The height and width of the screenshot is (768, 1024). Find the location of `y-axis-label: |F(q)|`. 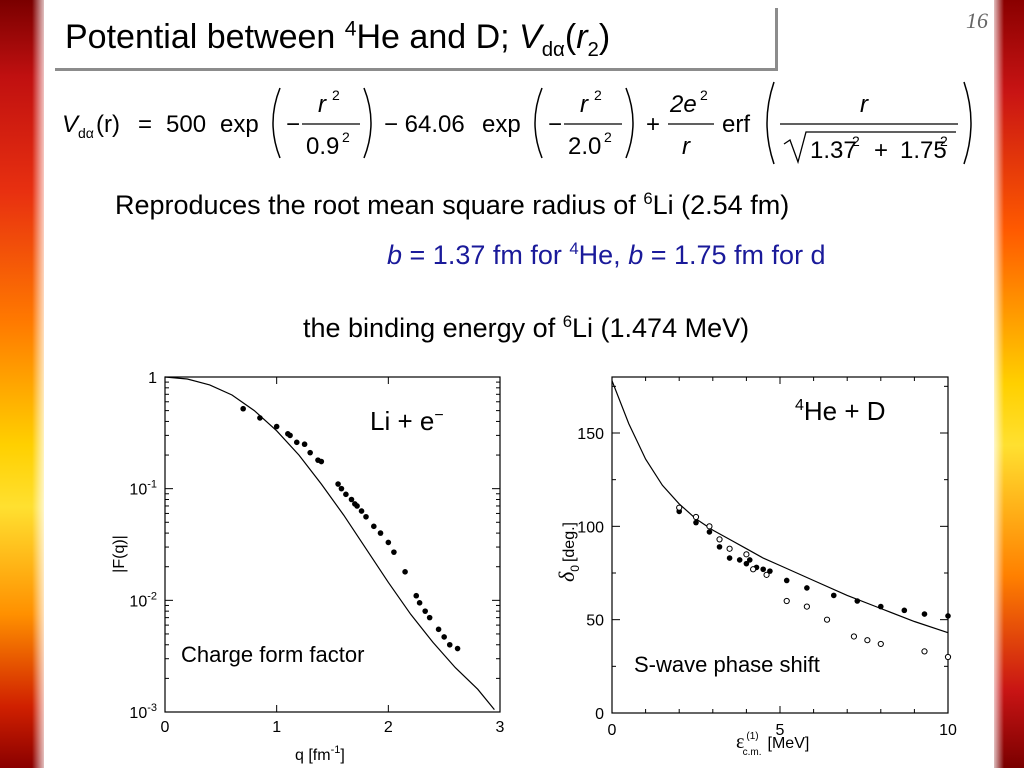

y-axis-label: |F(q)| is located at coordinates (119, 554).